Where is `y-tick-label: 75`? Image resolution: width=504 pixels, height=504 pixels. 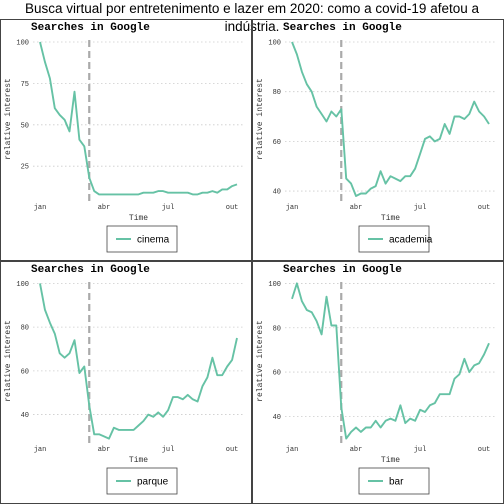 y-tick-label: 75 is located at coordinates (25, 85).